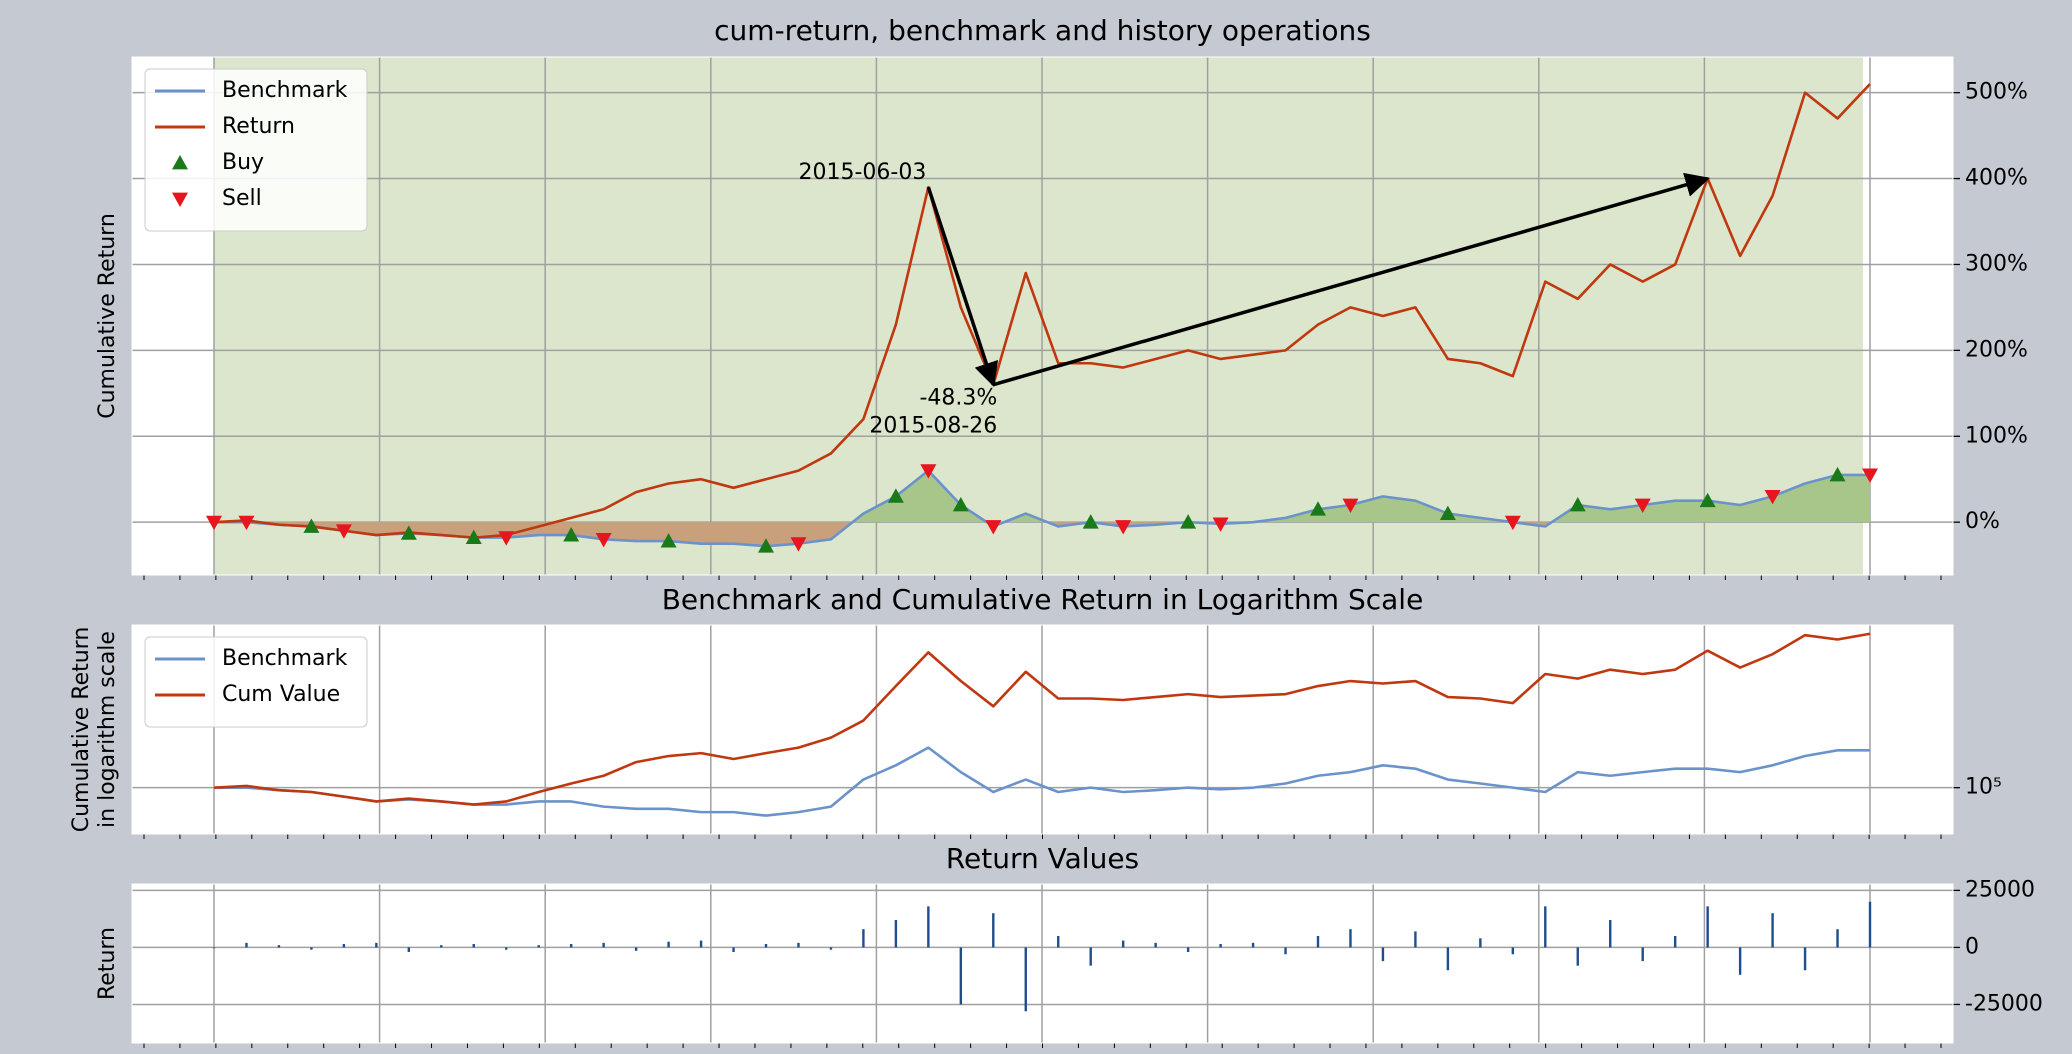  What do you see at coordinates (1996, 92) in the screenshot?
I see `y-tick-label: 500%` at bounding box center [1996, 92].